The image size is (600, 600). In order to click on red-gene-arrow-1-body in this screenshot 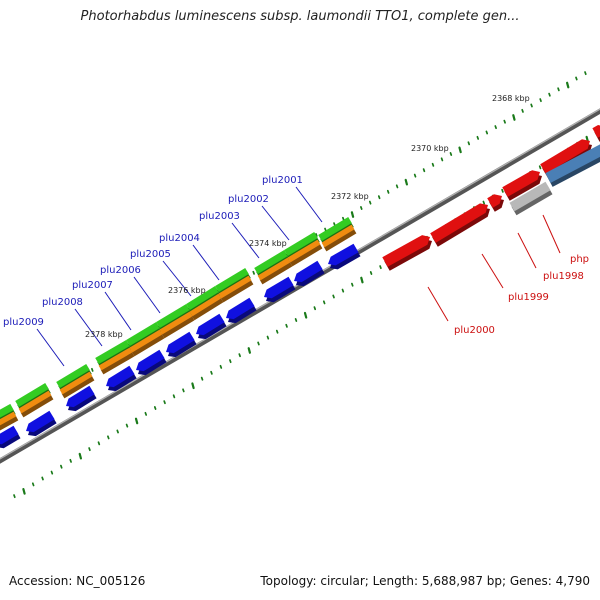, I will do `click(406, 251)`.